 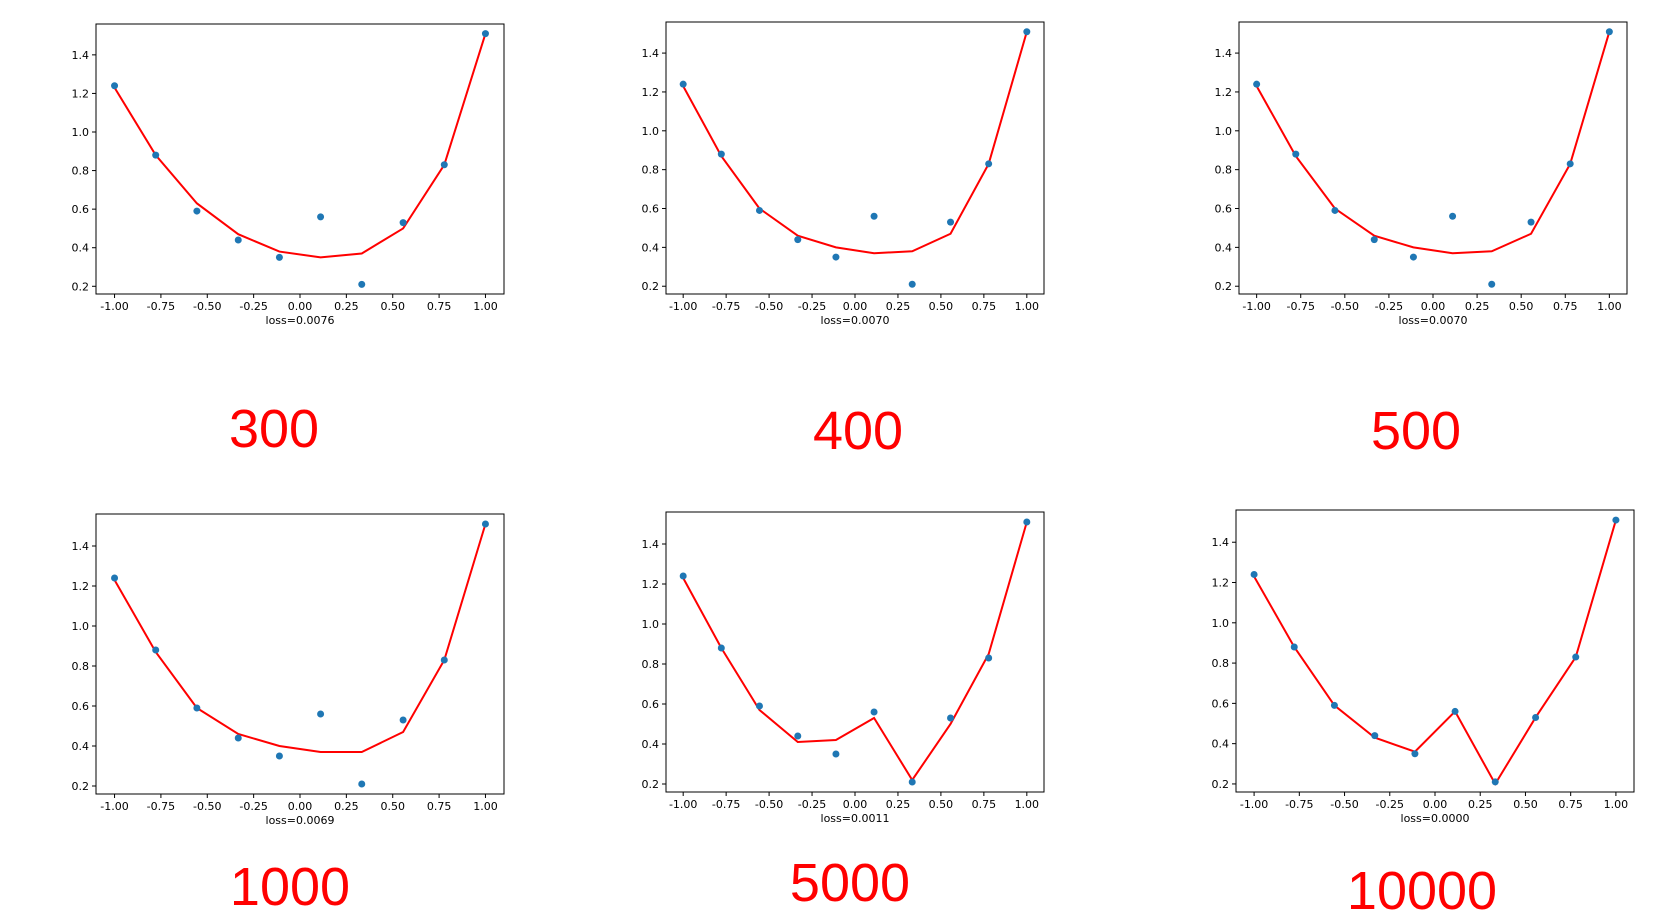 I want to click on epoch-label-400: 400, so click(x=858, y=431).